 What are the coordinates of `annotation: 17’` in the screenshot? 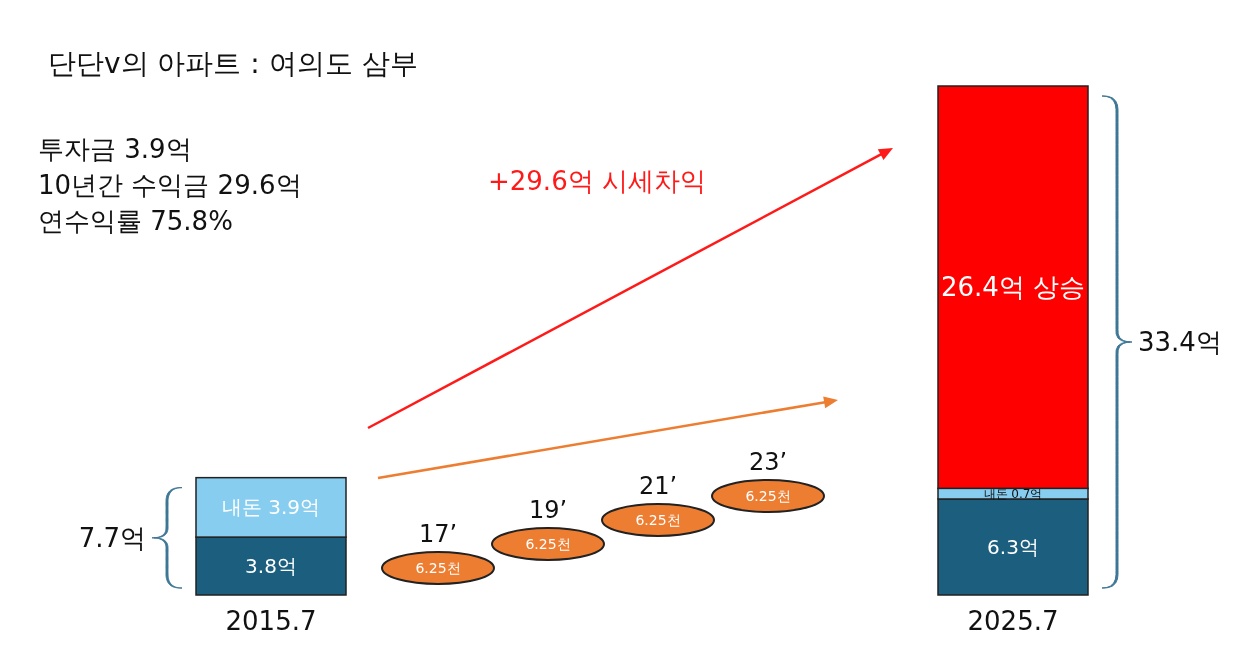 It's located at (438, 534).